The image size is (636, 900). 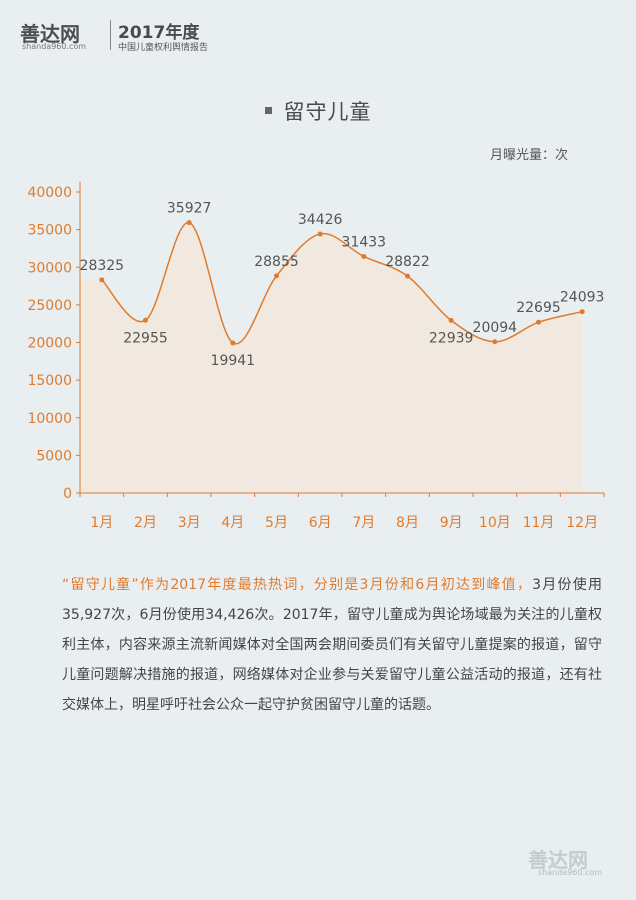 What do you see at coordinates (529, 155) in the screenshot?
I see `unit-label: 月曝光量：次` at bounding box center [529, 155].